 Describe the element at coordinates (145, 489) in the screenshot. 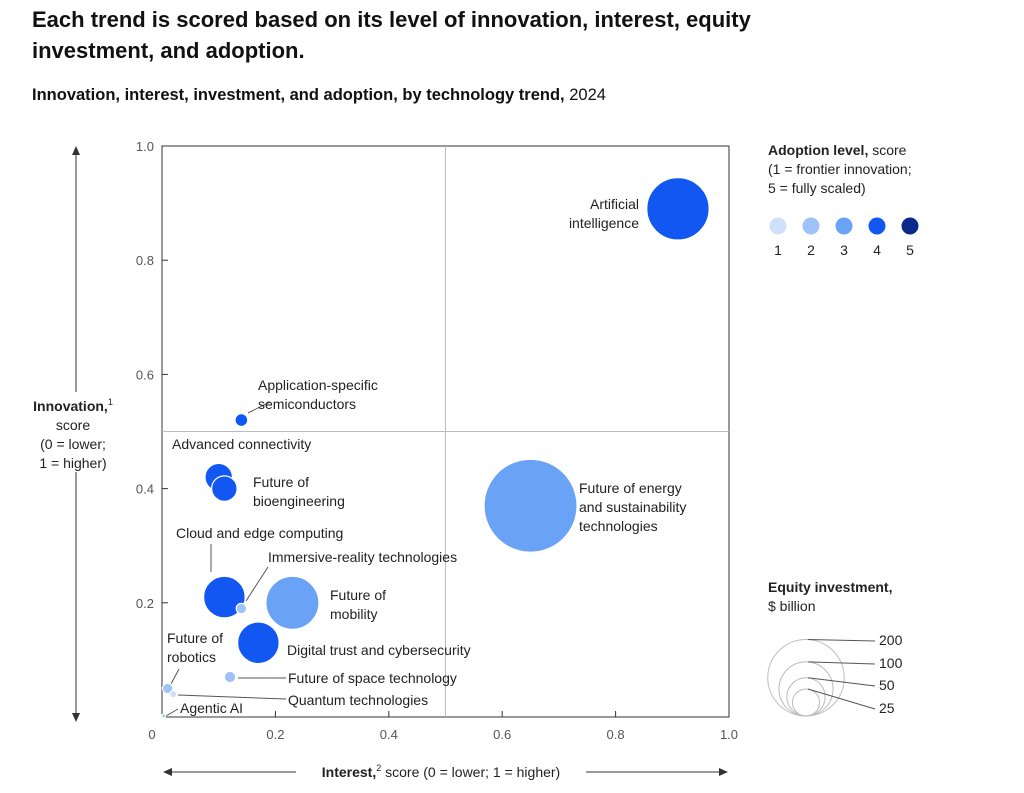

I see `y-tick-label: 0.4` at that location.